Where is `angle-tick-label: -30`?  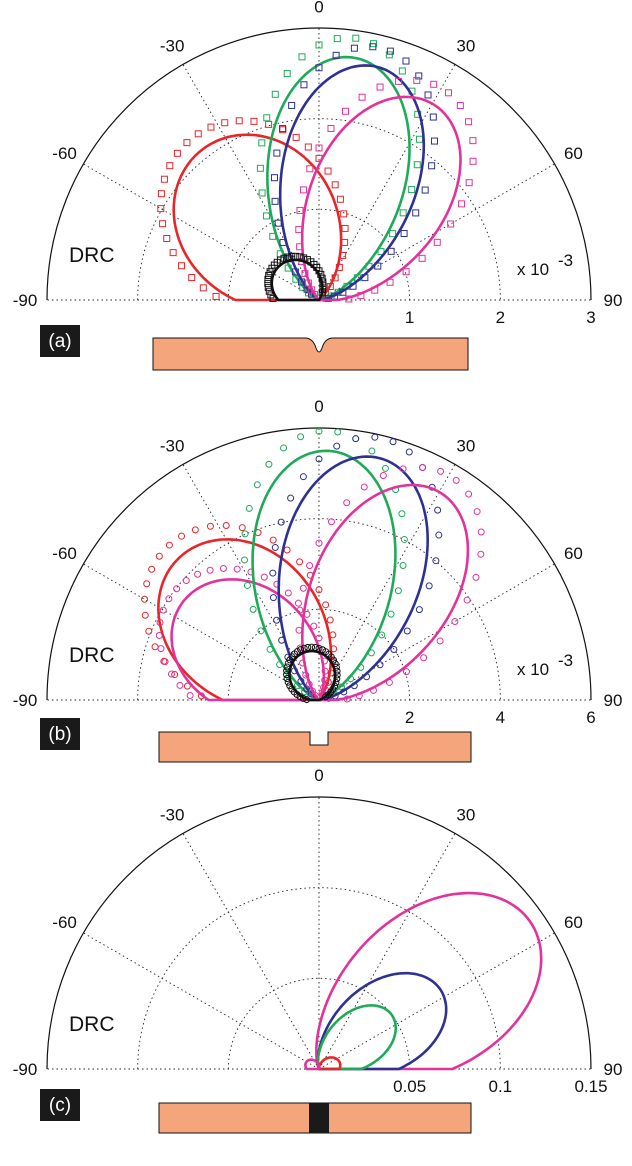 angle-tick-label: -30 is located at coordinates (172, 46).